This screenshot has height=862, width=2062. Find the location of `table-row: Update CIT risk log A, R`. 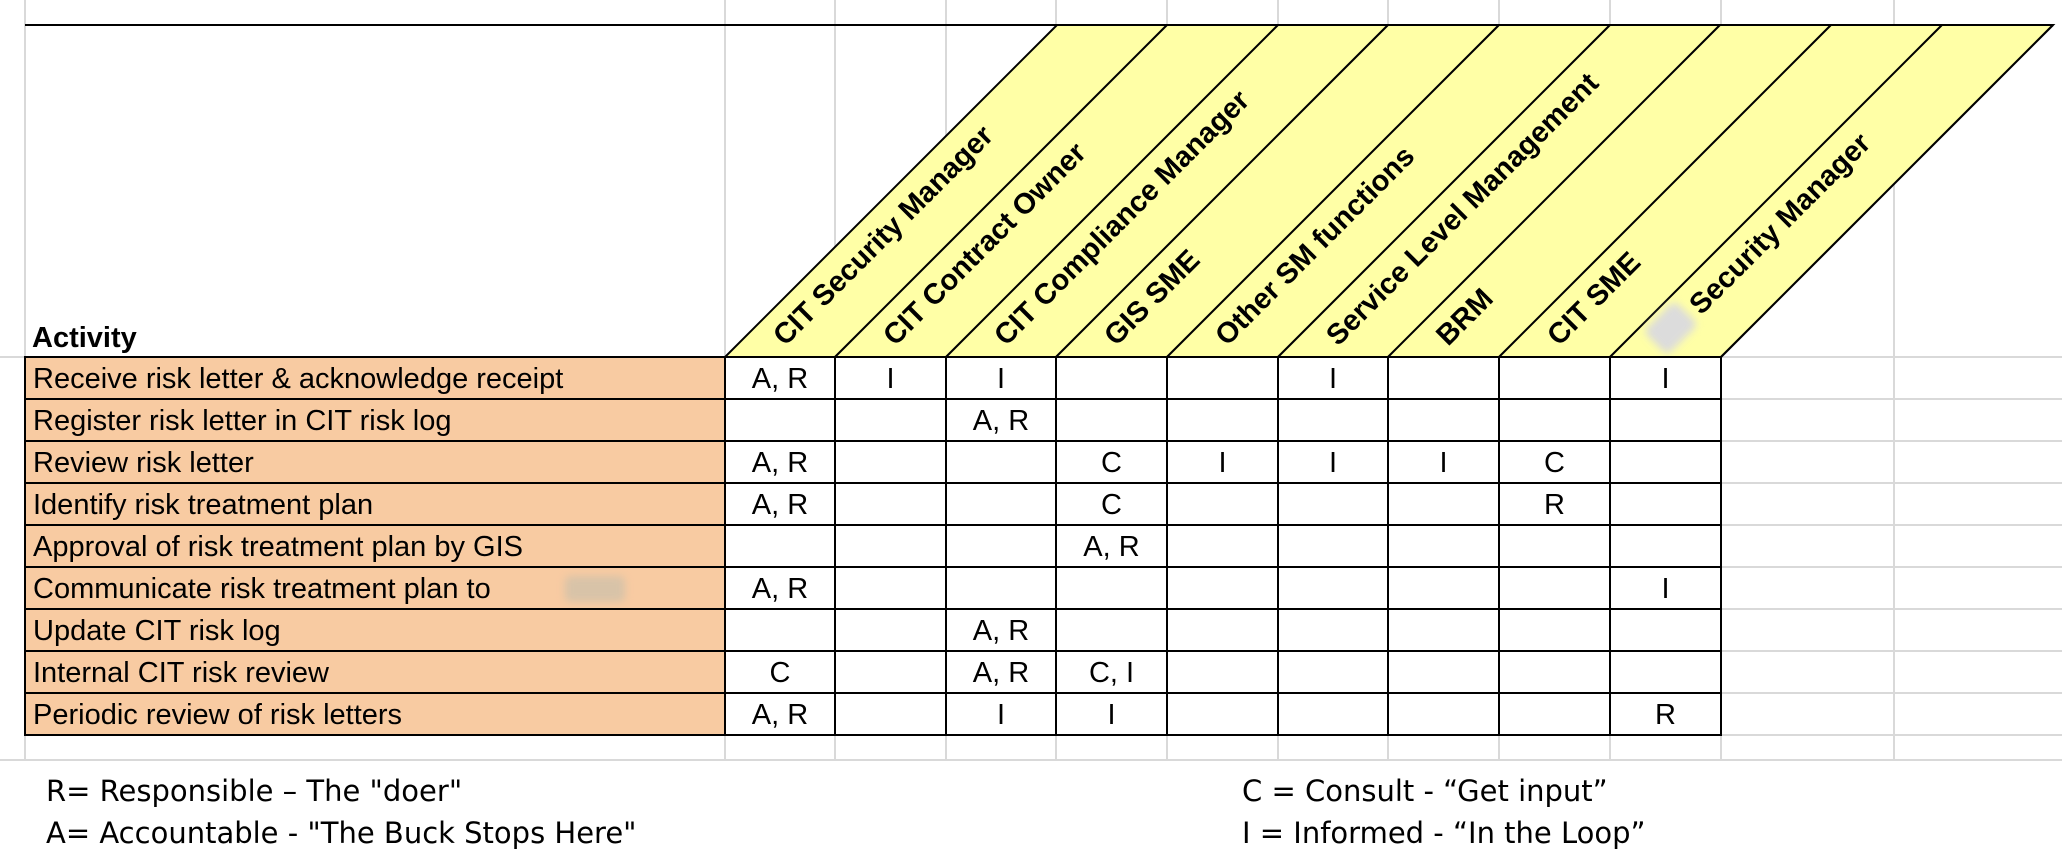

table-row: Update CIT risk log A, R is located at coordinates (873, 630).